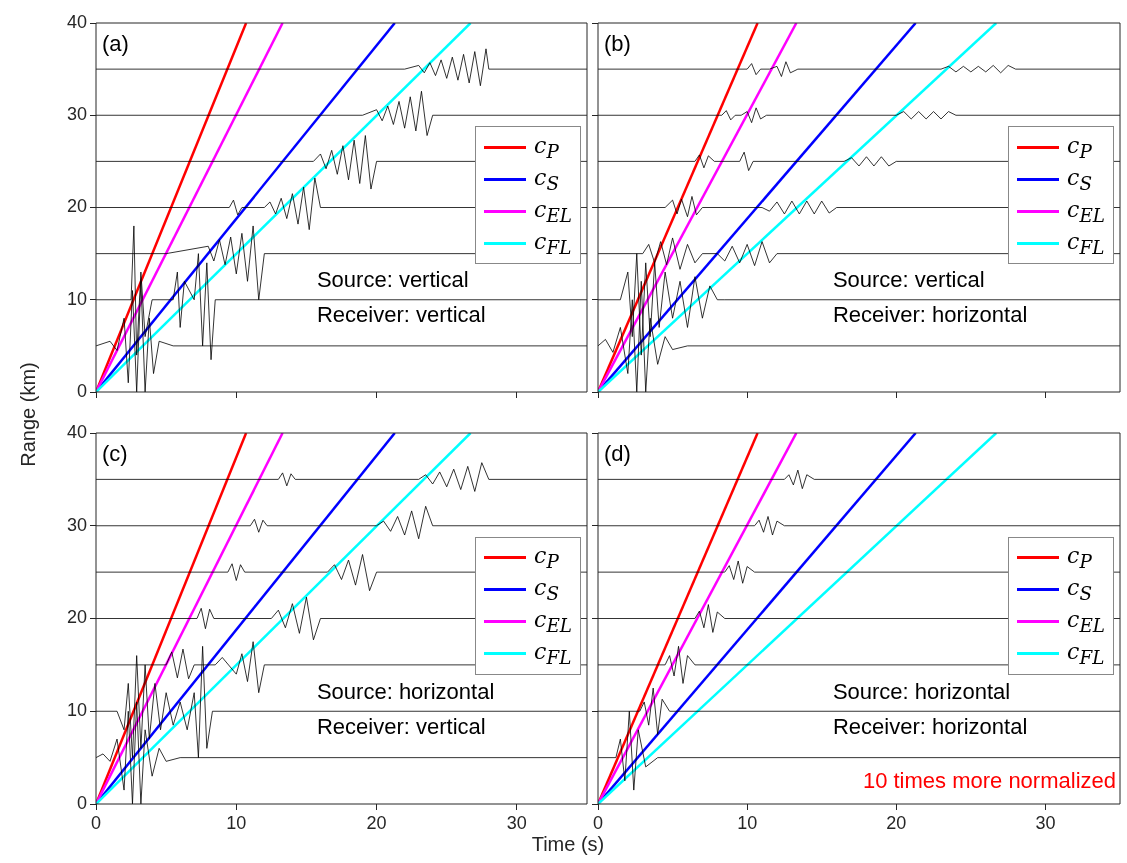 This screenshot has width=1127, height=863. Describe the element at coordinates (28, 415) in the screenshot. I see `y-axis-title: Range (km)` at that location.